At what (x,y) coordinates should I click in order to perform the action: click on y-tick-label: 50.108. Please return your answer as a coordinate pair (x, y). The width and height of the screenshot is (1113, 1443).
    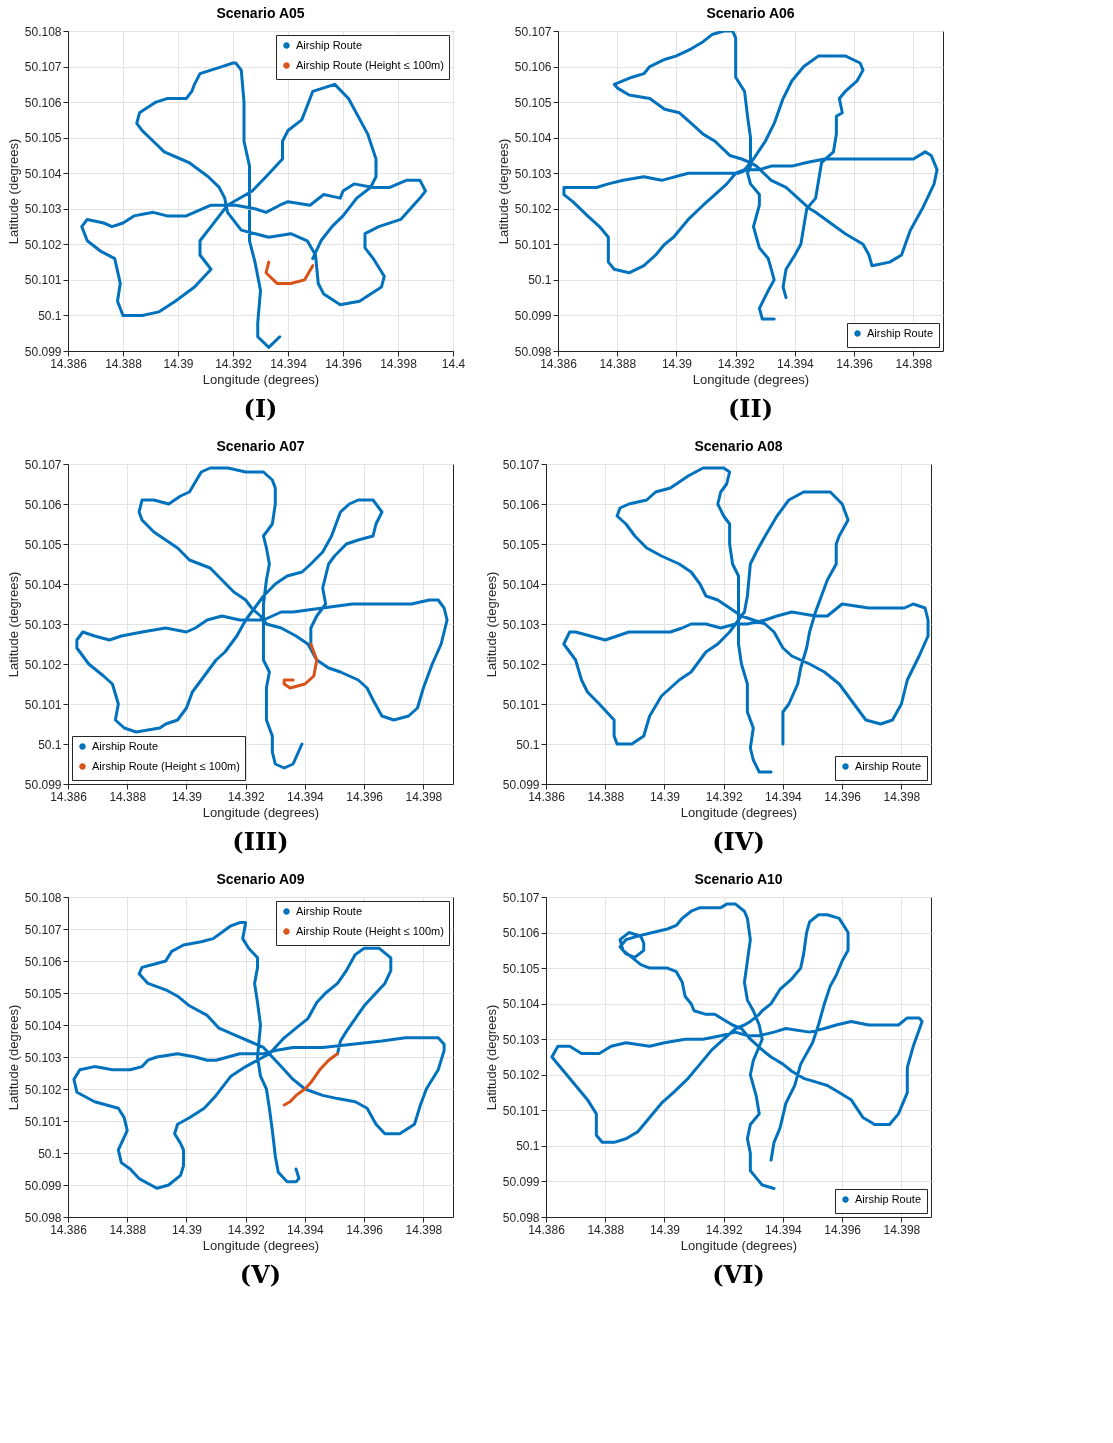
    Looking at the image, I should click on (43, 897).